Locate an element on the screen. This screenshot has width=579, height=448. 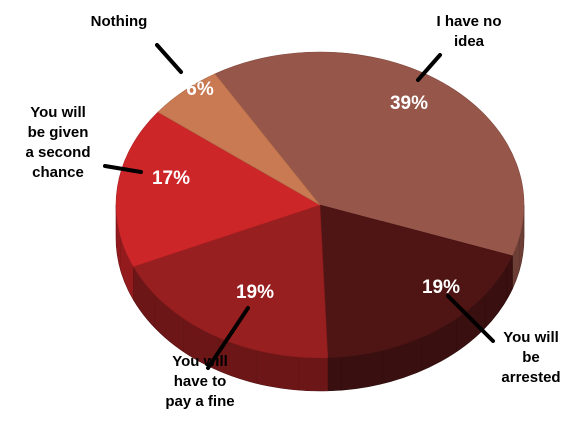
pct-label-you-will-have-to-pay-a-fine: 19% is located at coordinates (255, 292).